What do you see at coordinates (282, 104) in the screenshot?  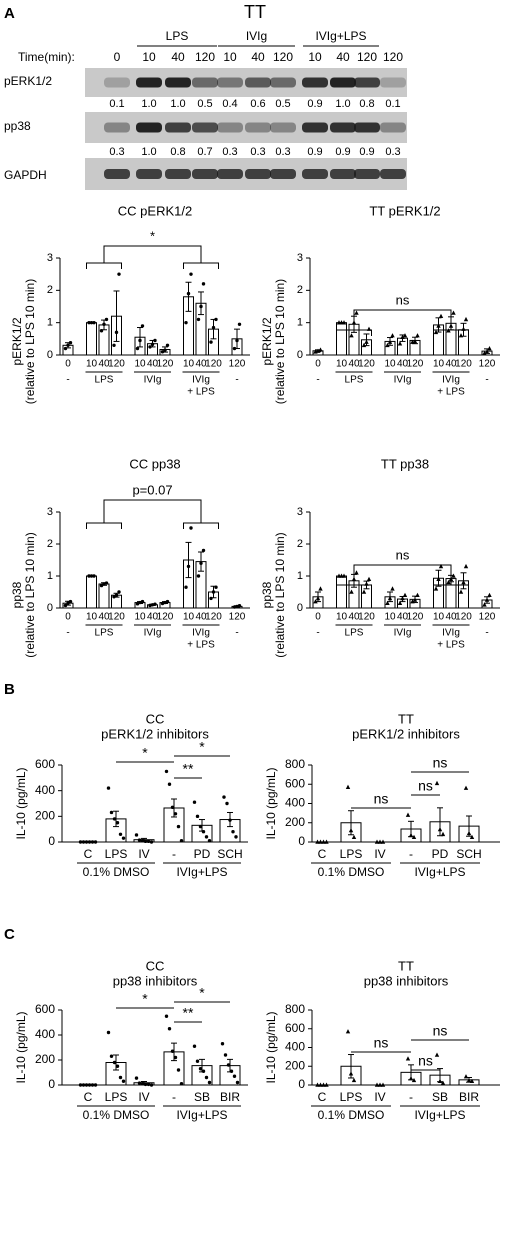 I see `quantification: 0.5` at bounding box center [282, 104].